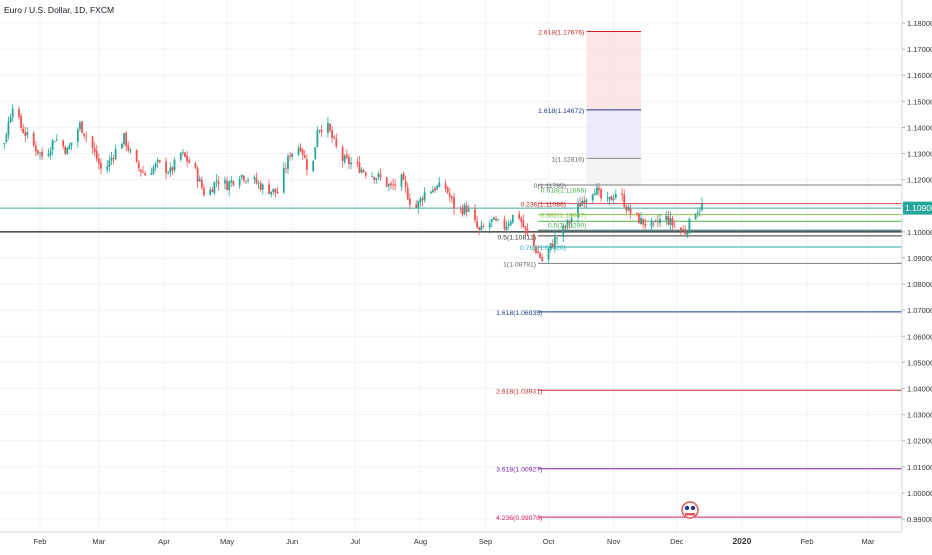  What do you see at coordinates (919, 75) in the screenshot?
I see `y-tick-label-17: 1.16000` at bounding box center [919, 75].